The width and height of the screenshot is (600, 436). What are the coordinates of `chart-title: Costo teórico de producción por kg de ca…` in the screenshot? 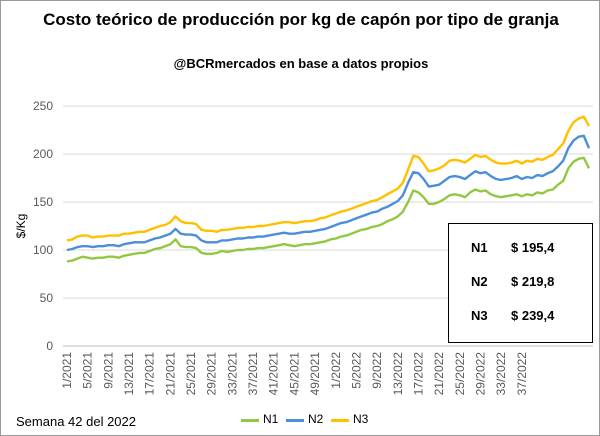 It's located at (301, 19).